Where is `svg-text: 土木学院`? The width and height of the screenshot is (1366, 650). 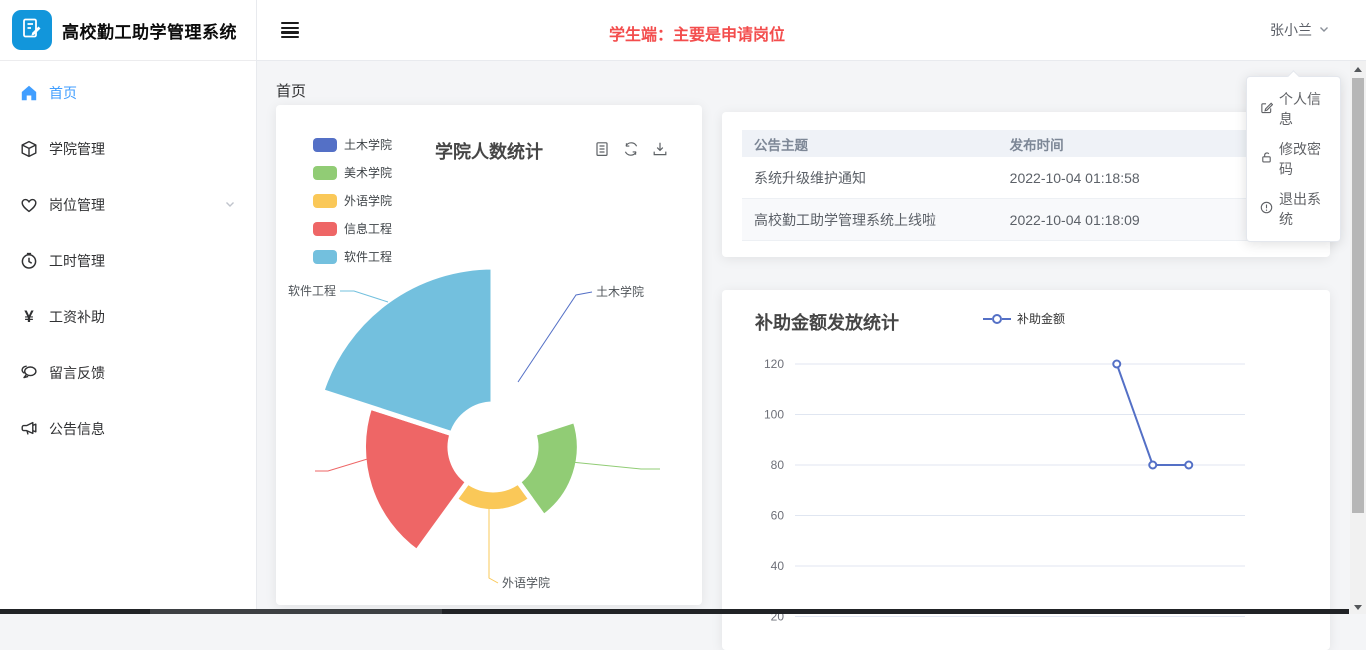
svg-text: 土木学院 is located at coordinates (620, 291).